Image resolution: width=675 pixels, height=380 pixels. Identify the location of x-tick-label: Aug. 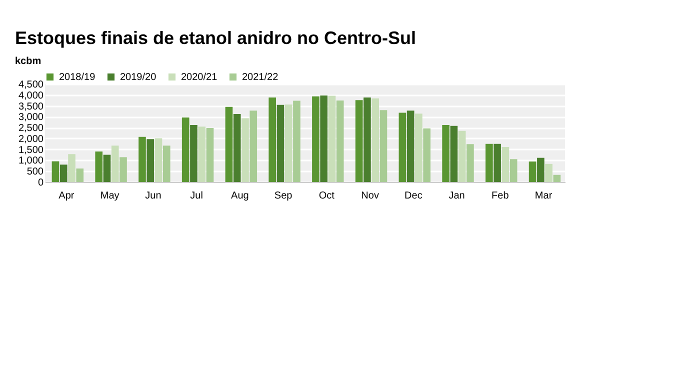
(240, 196).